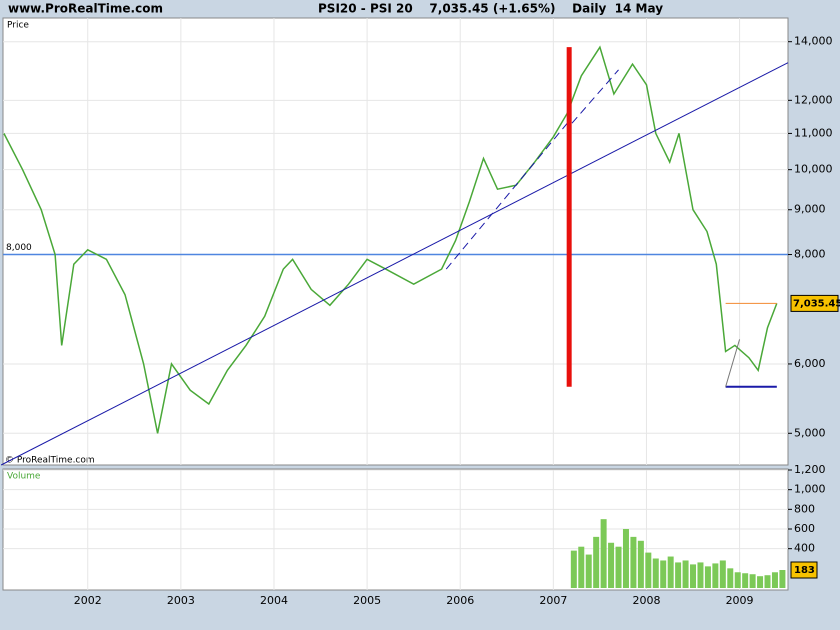 The height and width of the screenshot is (630, 840). Describe the element at coordinates (810, 254) in the screenshot. I see `y-tick-label: 8,000` at that location.